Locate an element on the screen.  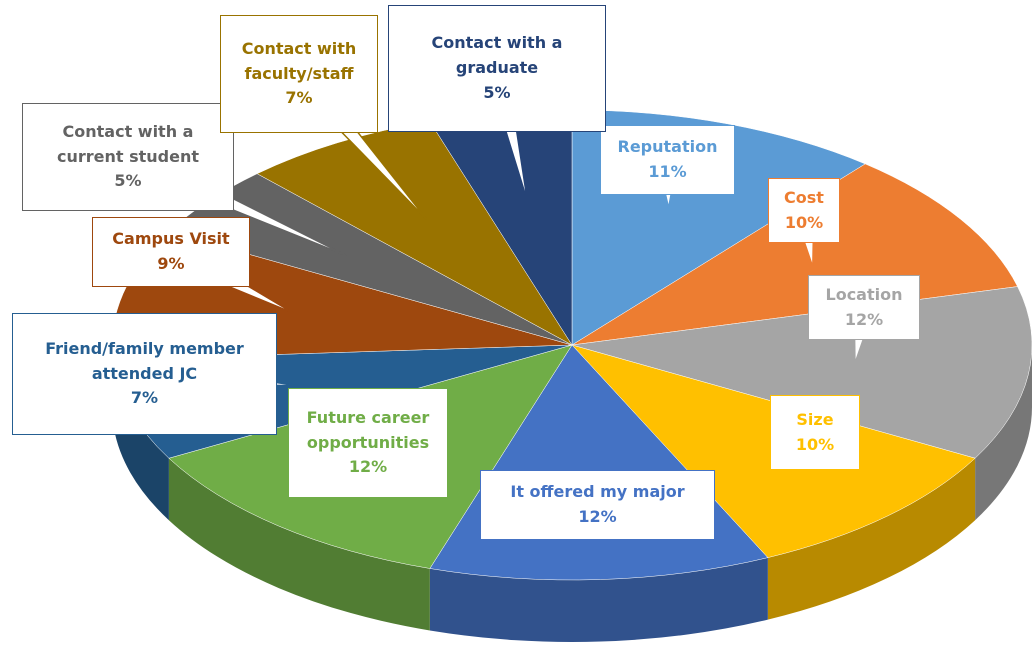
category-label: Friend/family member attended JC is located at coordinates (144, 360).